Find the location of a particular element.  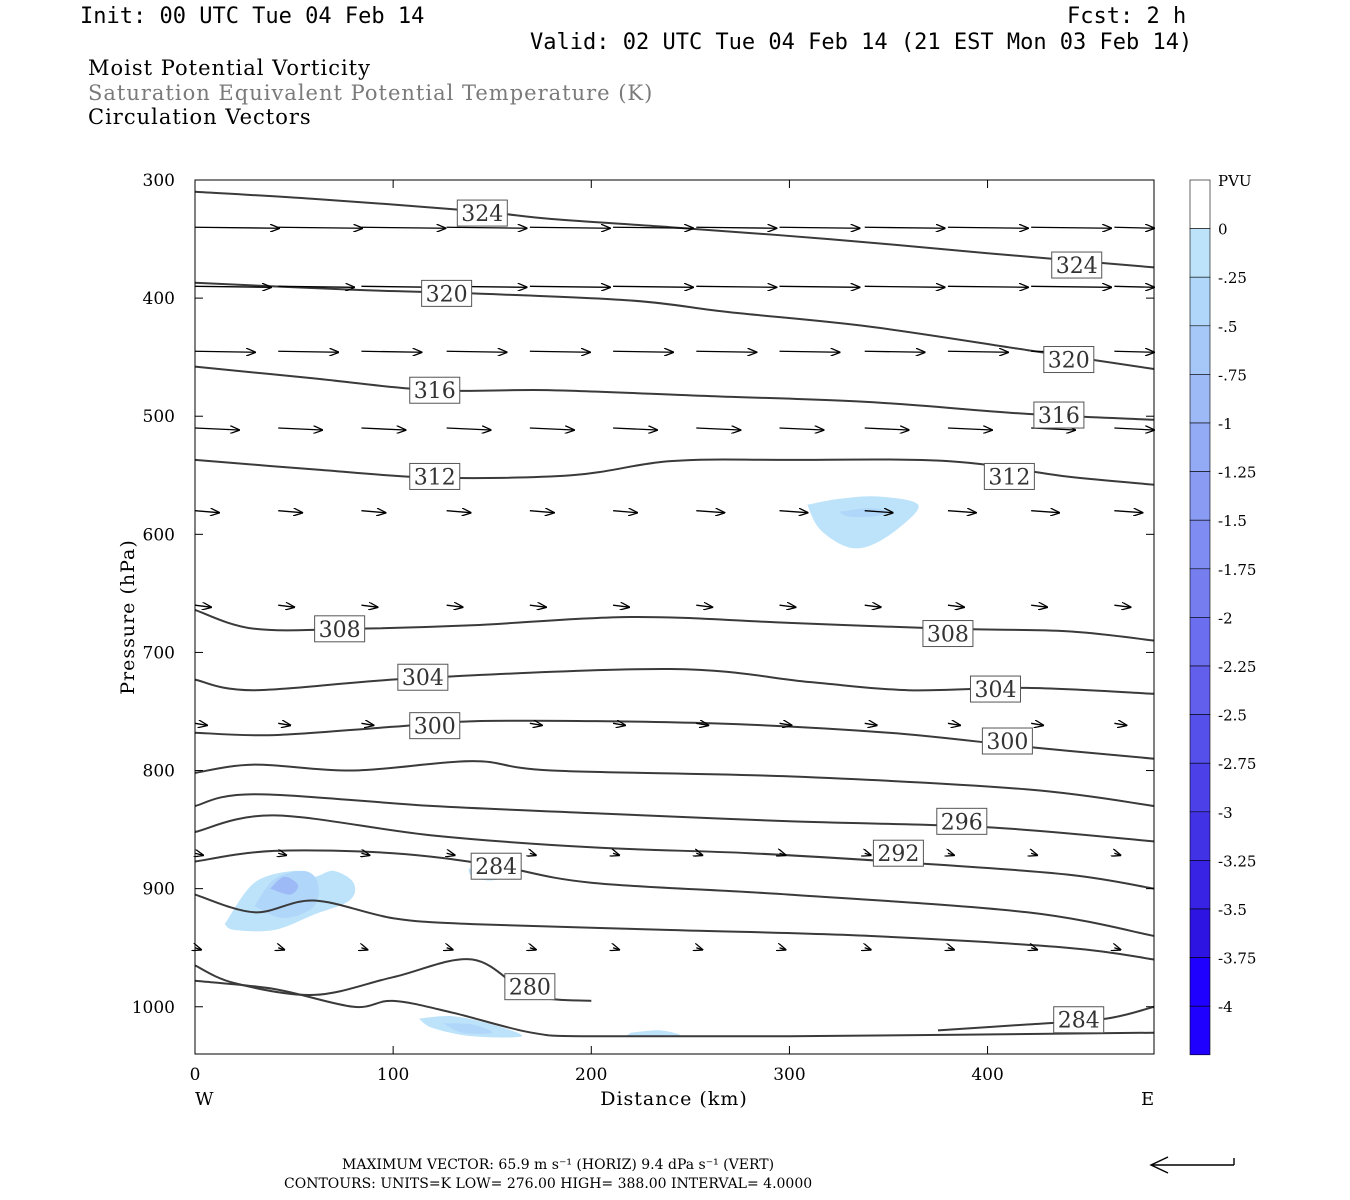

y-tick-label: 500 is located at coordinates (159, 417).